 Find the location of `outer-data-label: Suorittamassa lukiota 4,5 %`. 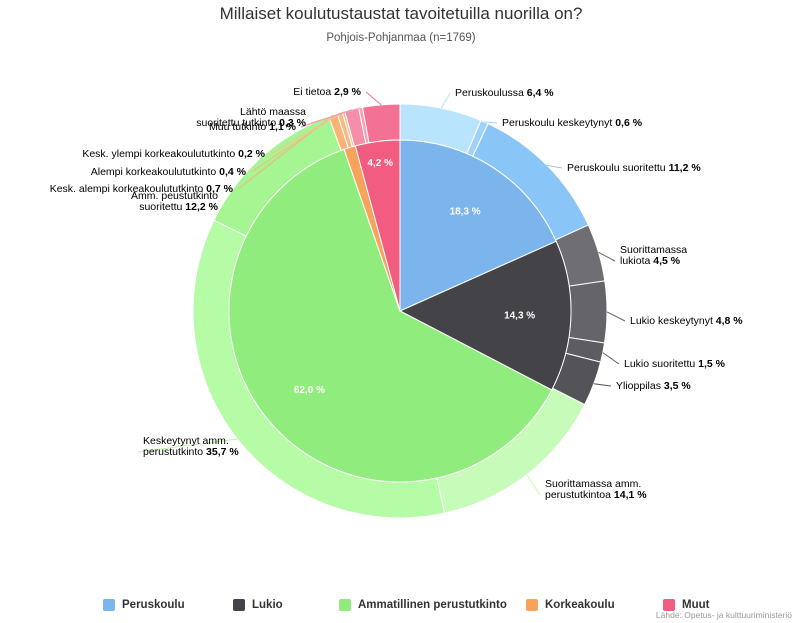

outer-data-label: Suorittamassa lukiota 4,5 % is located at coordinates (653, 255).